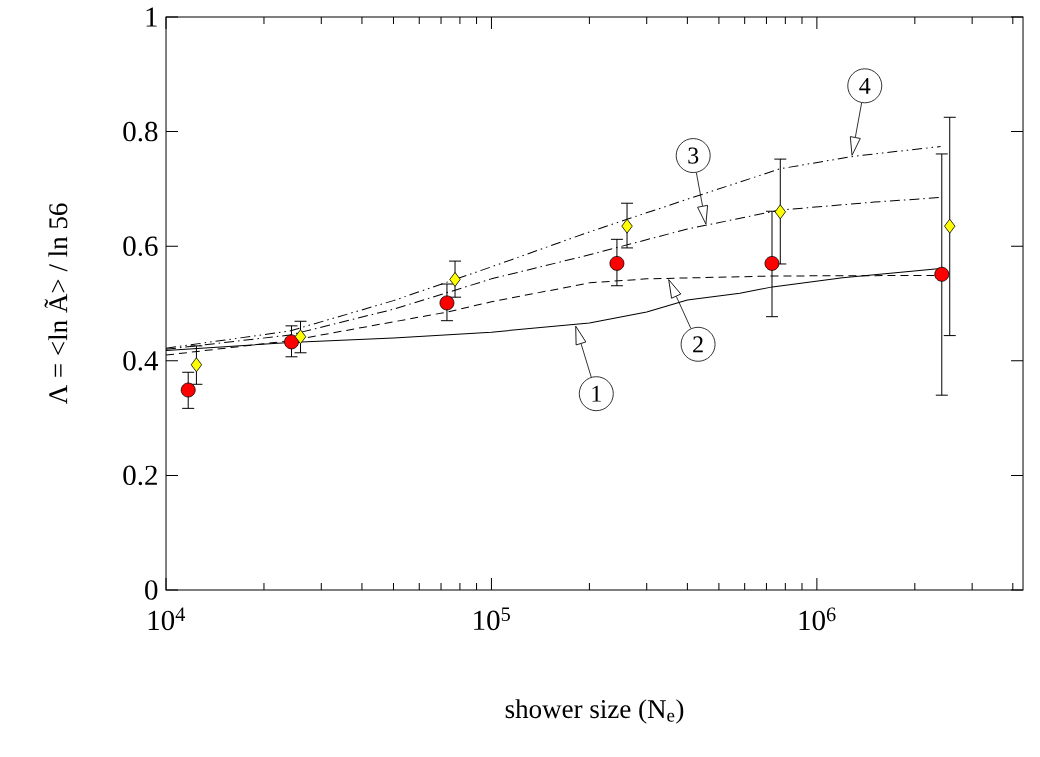 This screenshot has height=757, width=1040. What do you see at coordinates (167, 619) in the screenshot?
I see `x-tick-label: 10$^{4}$` at bounding box center [167, 619].